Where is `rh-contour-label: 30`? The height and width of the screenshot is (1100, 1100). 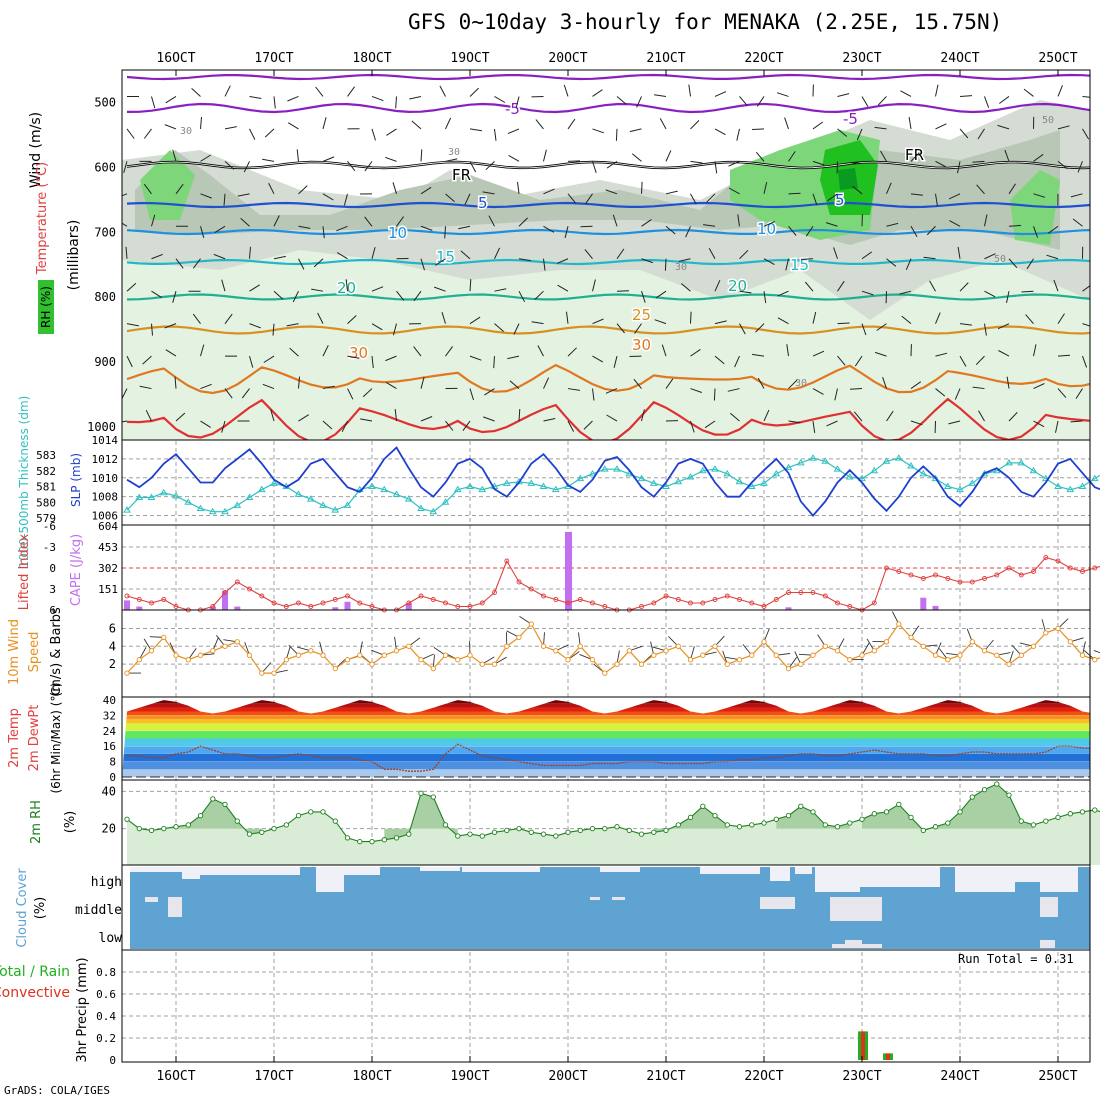 rh-contour-label: 30 is located at coordinates (681, 267).